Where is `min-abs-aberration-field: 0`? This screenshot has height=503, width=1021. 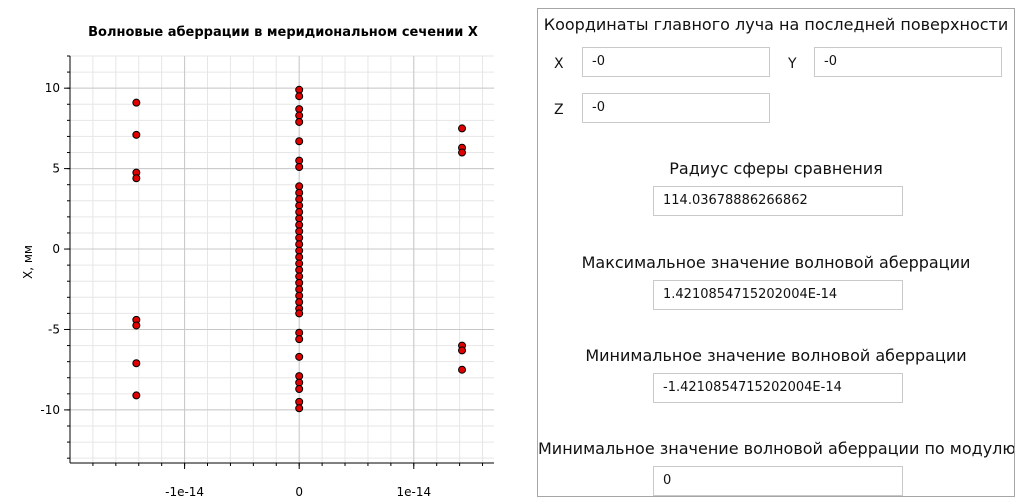 min-abs-aberration-field: 0 is located at coordinates (778, 481).